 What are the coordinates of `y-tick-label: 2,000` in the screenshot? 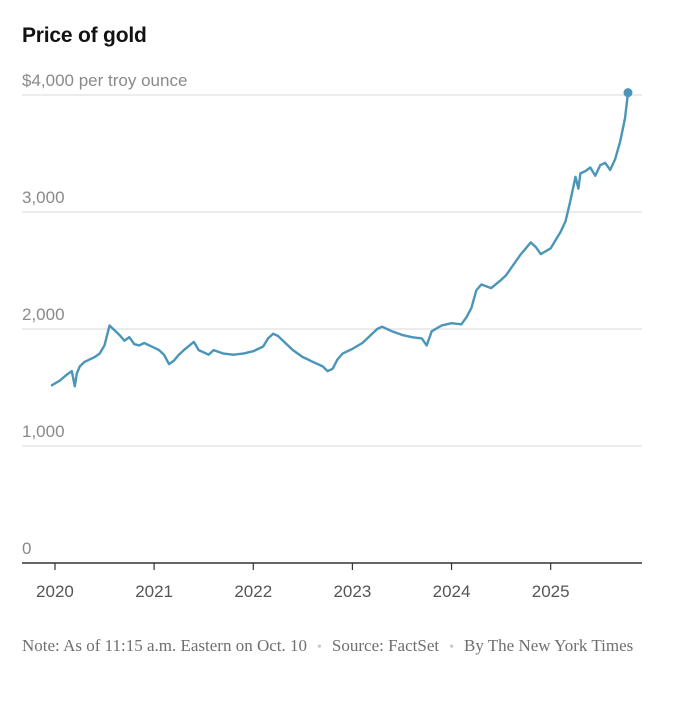 It's located at (43, 314).